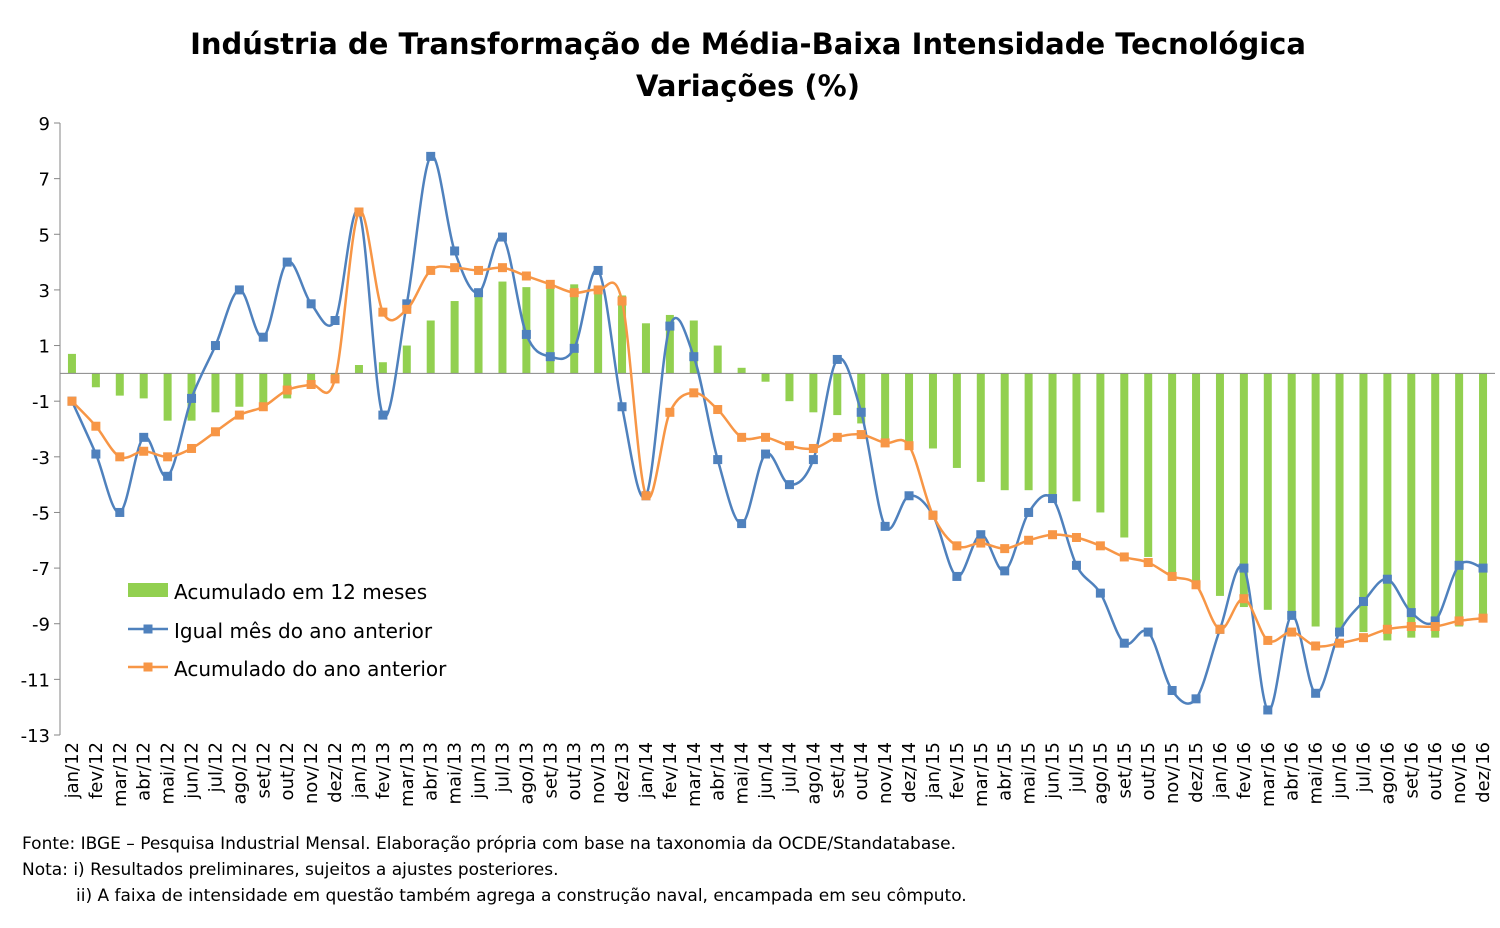  I want to click on x-tick-label: nov/16, so click(1459, 773).